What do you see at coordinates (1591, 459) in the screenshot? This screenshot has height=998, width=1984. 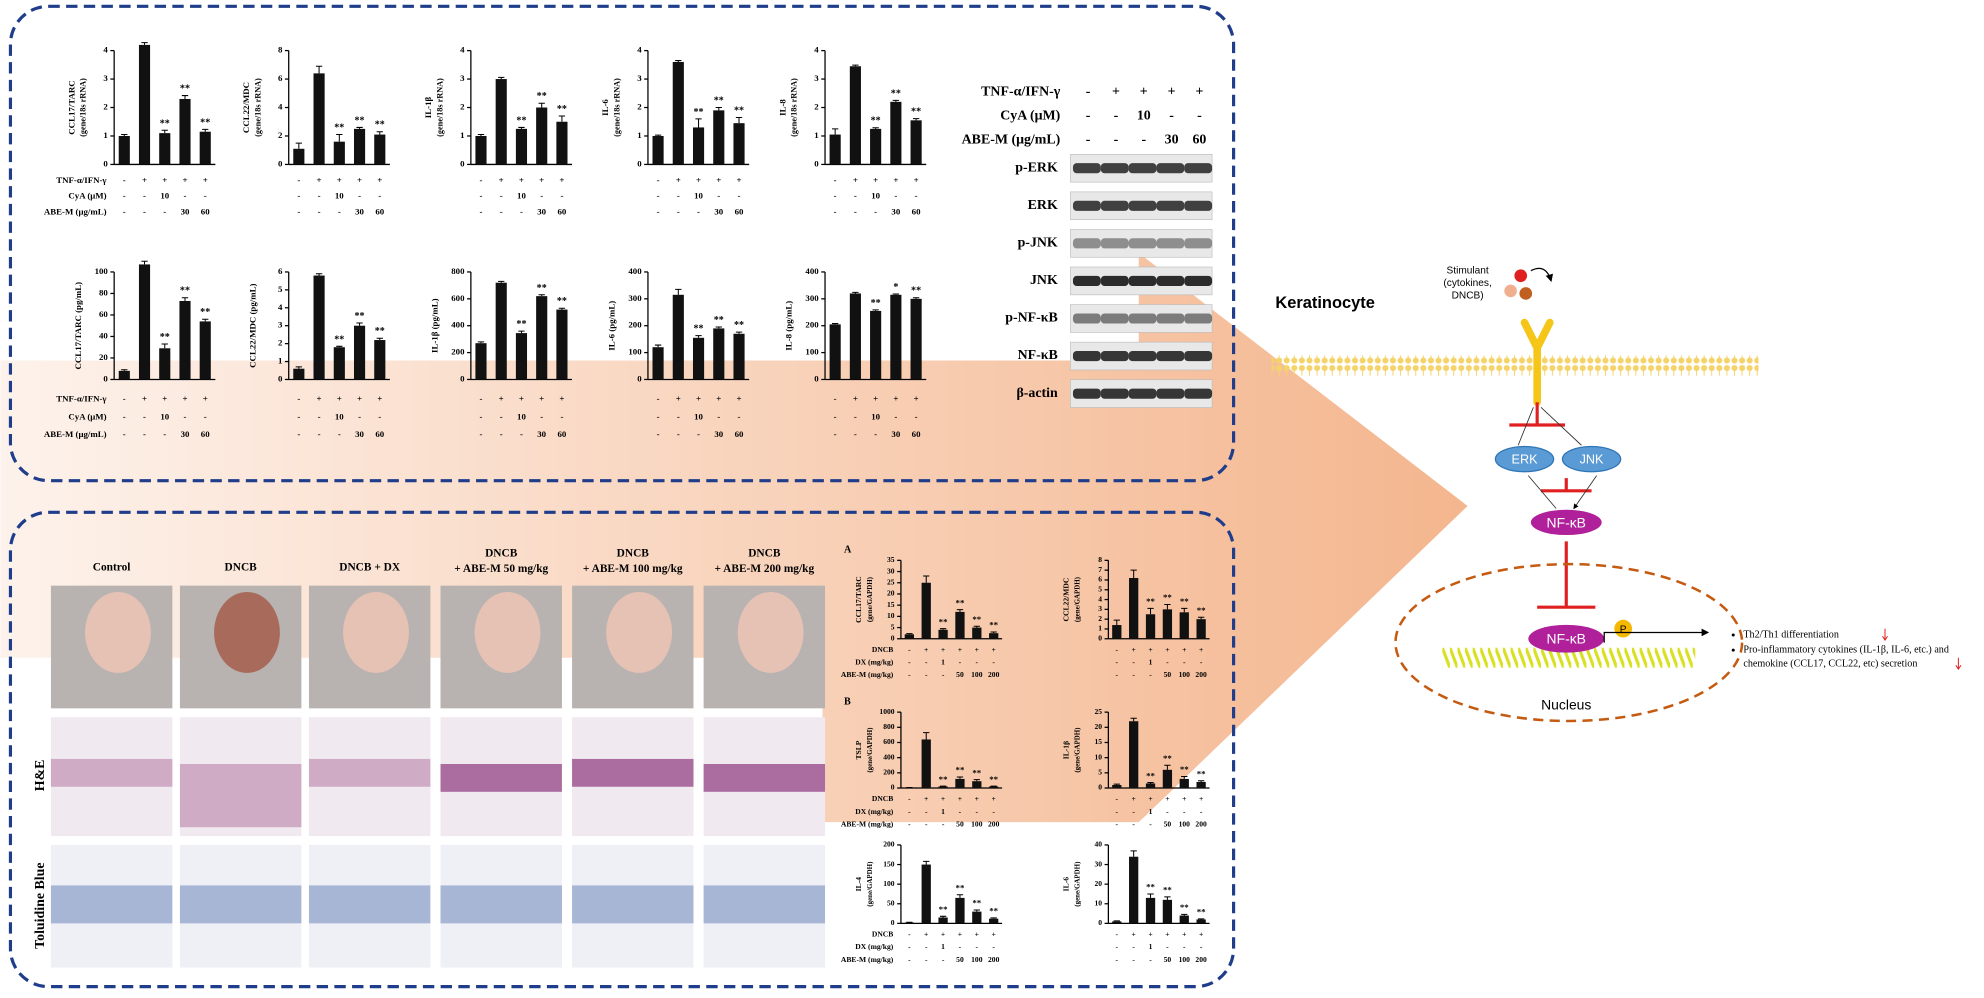 I see `kinase` at bounding box center [1591, 459].